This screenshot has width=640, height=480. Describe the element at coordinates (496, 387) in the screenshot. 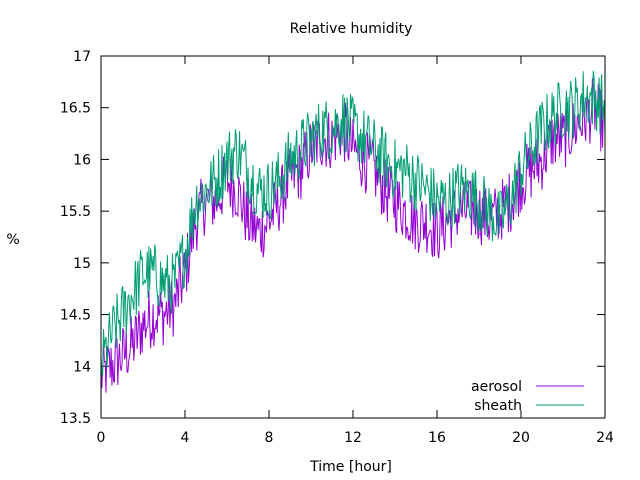

I see `legend-label-aerosol: aerosol` at that location.